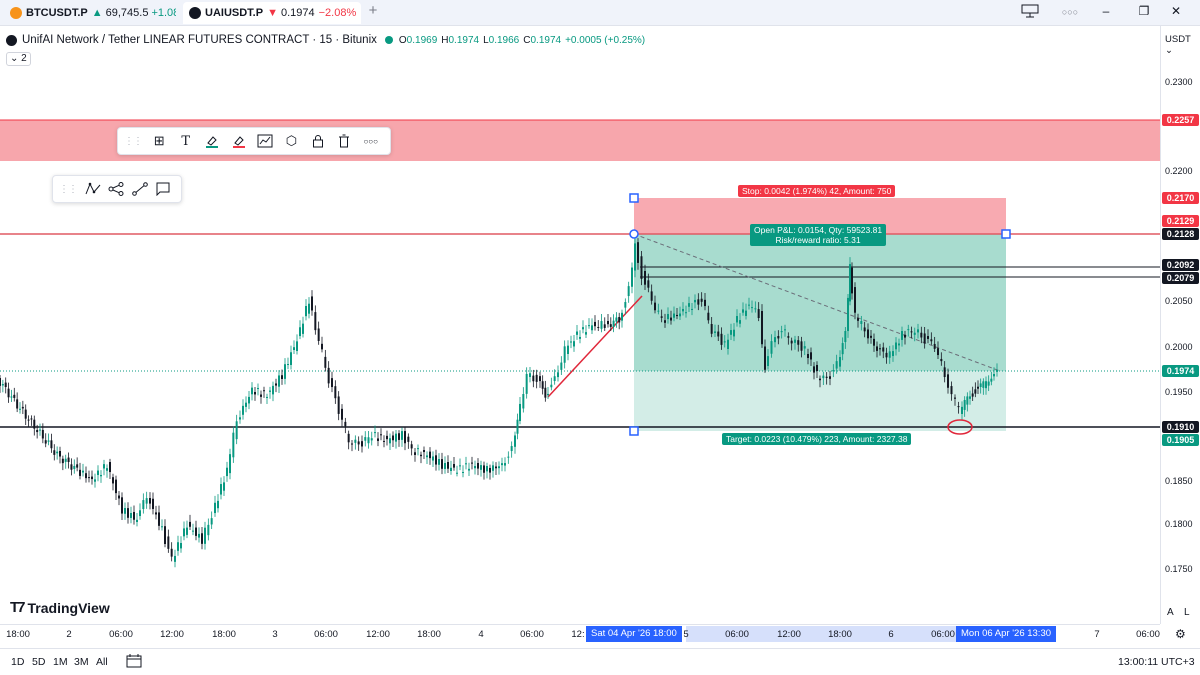 This screenshot has width=1200, height=675. I want to click on text-icon: T, so click(185, 141).